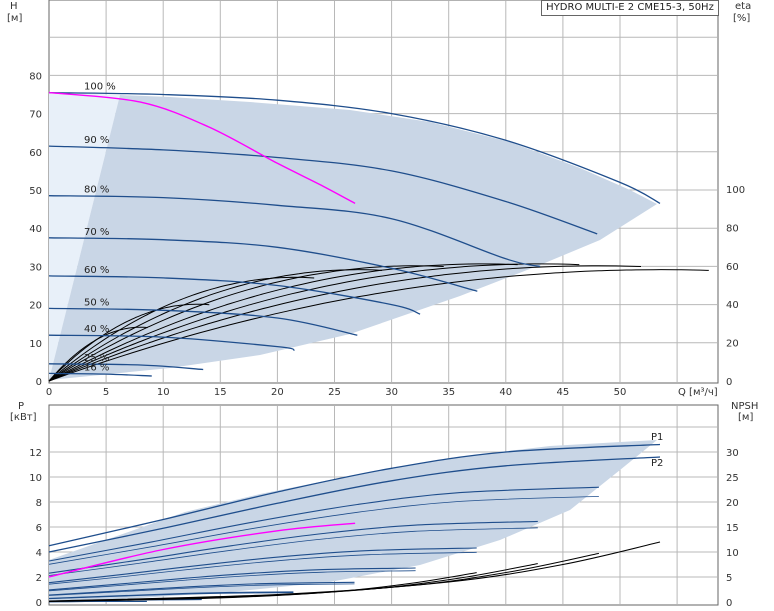 The height and width of the screenshot is (611, 774). What do you see at coordinates (563, 392) in the screenshot?
I see `q-tick-label: 45` at bounding box center [563, 392].